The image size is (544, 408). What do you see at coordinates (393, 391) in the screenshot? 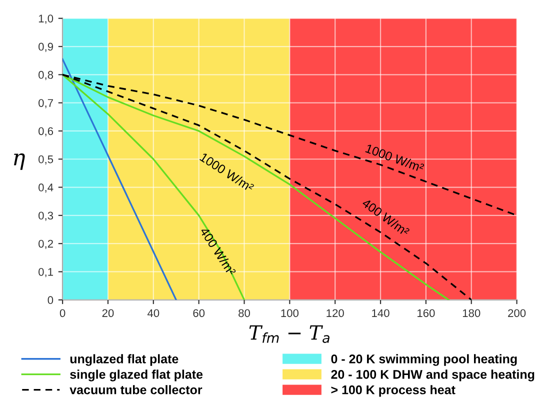
I see `legend-label: > 100 K process heat` at bounding box center [393, 391].